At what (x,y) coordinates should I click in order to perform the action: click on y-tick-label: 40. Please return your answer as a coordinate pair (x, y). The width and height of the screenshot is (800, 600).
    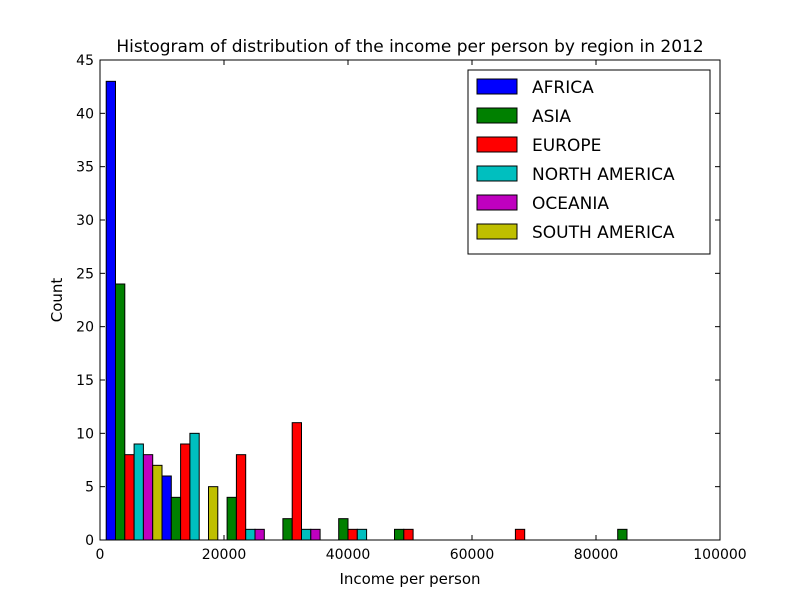
    Looking at the image, I should click on (85, 114).